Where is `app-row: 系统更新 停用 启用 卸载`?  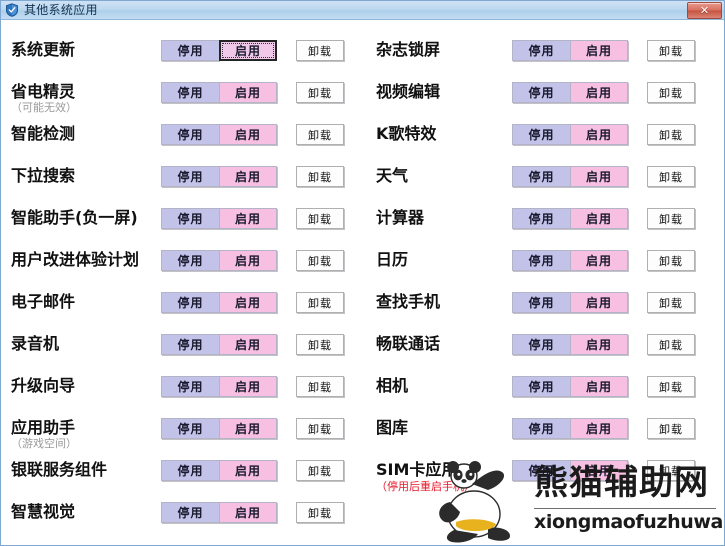
app-row: 系统更新 停用 启用 卸载 is located at coordinates (182, 55).